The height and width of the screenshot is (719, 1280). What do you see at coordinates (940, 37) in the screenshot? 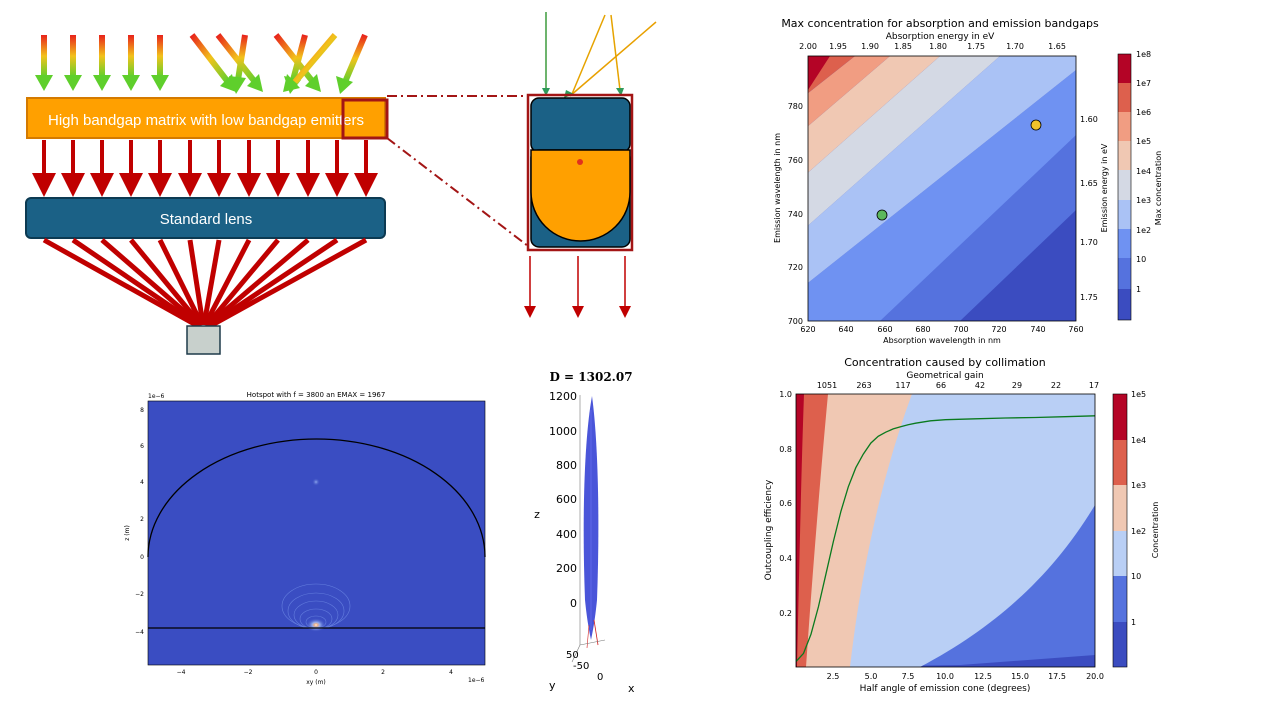
I see `chart-a-top-label: Absorption energy in eV` at bounding box center [940, 37].